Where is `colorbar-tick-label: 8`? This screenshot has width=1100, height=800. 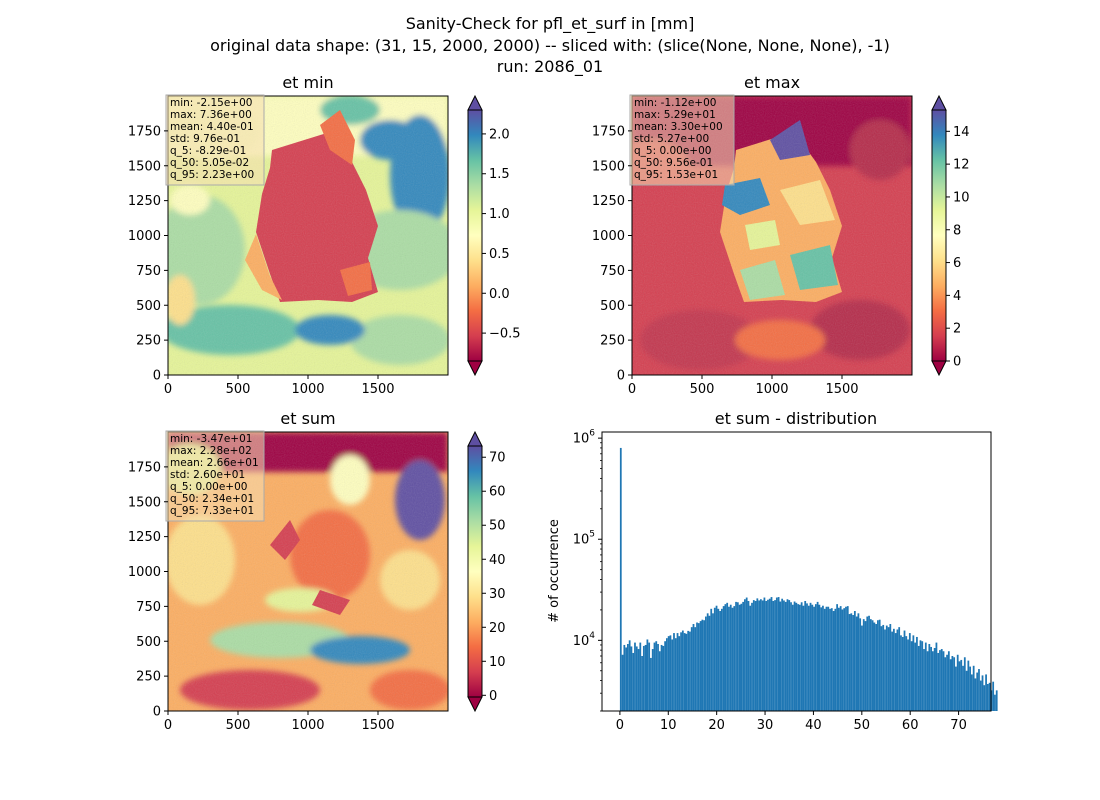
colorbar-tick-label: 8 is located at coordinates (957, 230).